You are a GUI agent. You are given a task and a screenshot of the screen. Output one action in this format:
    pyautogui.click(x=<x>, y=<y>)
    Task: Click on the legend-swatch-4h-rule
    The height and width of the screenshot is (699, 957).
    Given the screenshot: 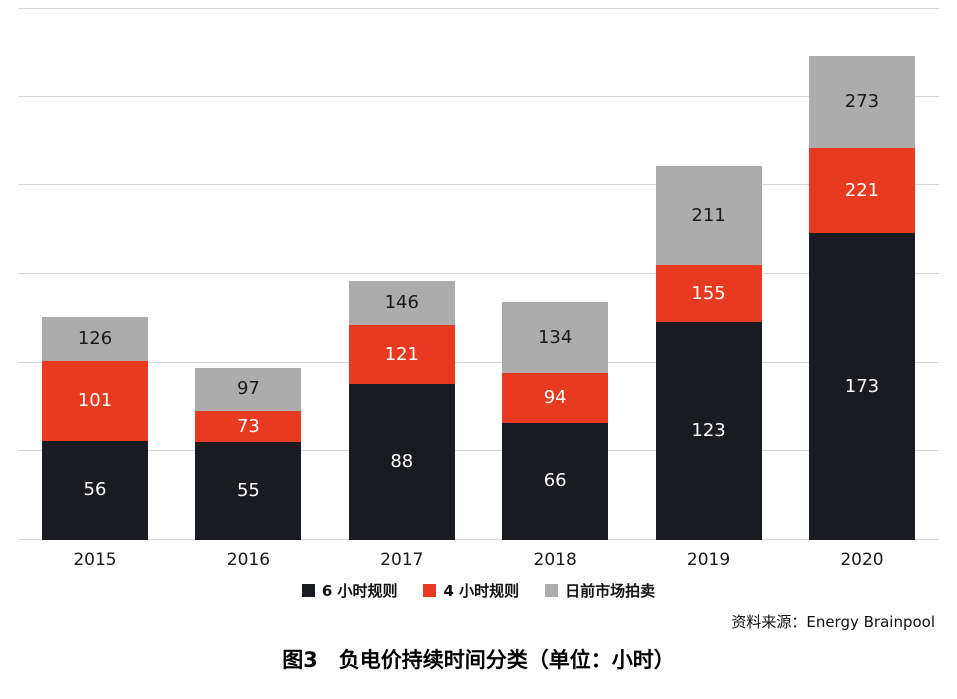 What is the action you would take?
    pyautogui.click(x=430, y=590)
    